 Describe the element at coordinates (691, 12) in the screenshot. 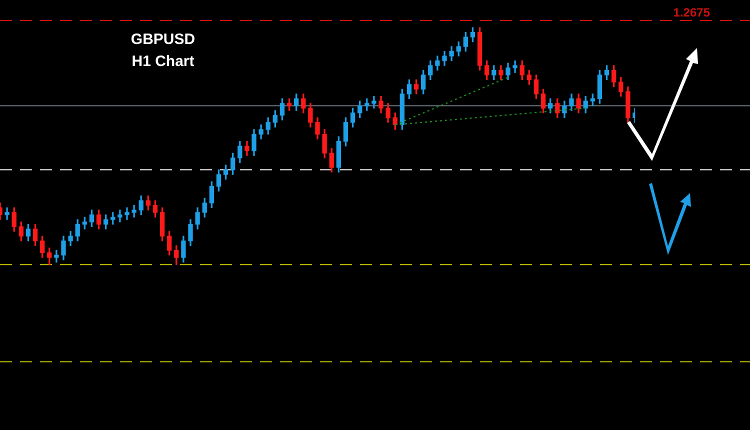

I see `text: 1.2675` at that location.